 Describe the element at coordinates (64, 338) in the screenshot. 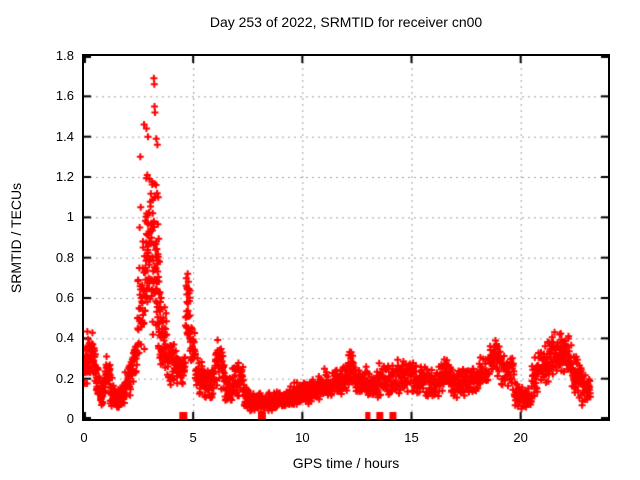

I see `y-tick-label: 0.4` at that location.